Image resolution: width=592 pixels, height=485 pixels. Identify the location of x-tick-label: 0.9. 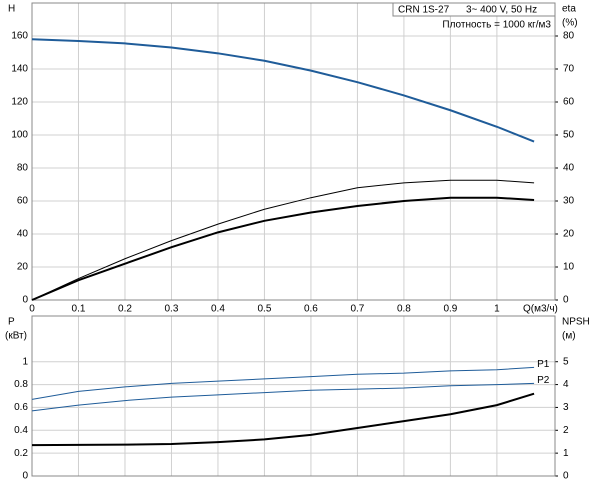
(450, 309).